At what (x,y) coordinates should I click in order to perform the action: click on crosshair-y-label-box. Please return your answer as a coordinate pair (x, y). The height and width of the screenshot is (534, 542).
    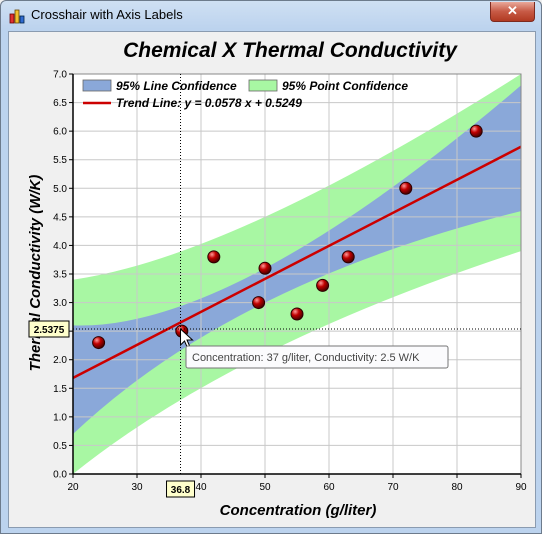
    Looking at the image, I should click on (49, 329).